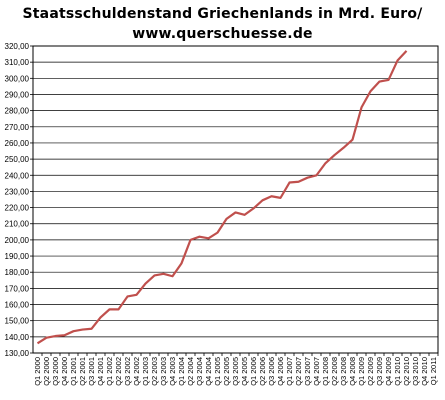 The width and height of the screenshot is (445, 400). I want to click on y-tick-label: 190,00, so click(17, 256).